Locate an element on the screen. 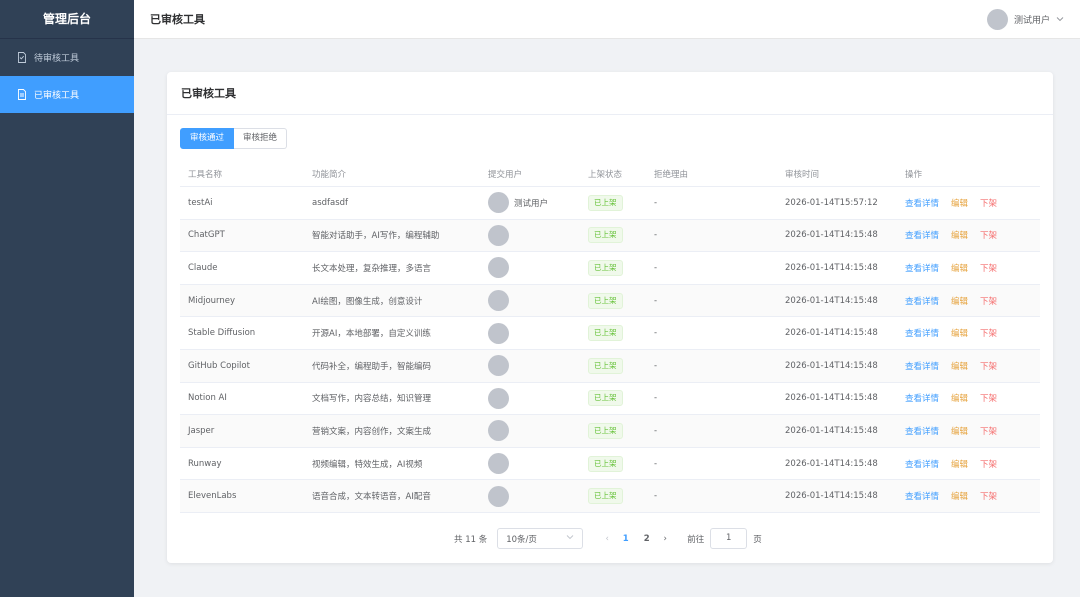 This screenshot has height=597, width=1080. page-size-select: 10条/页 is located at coordinates (540, 538).